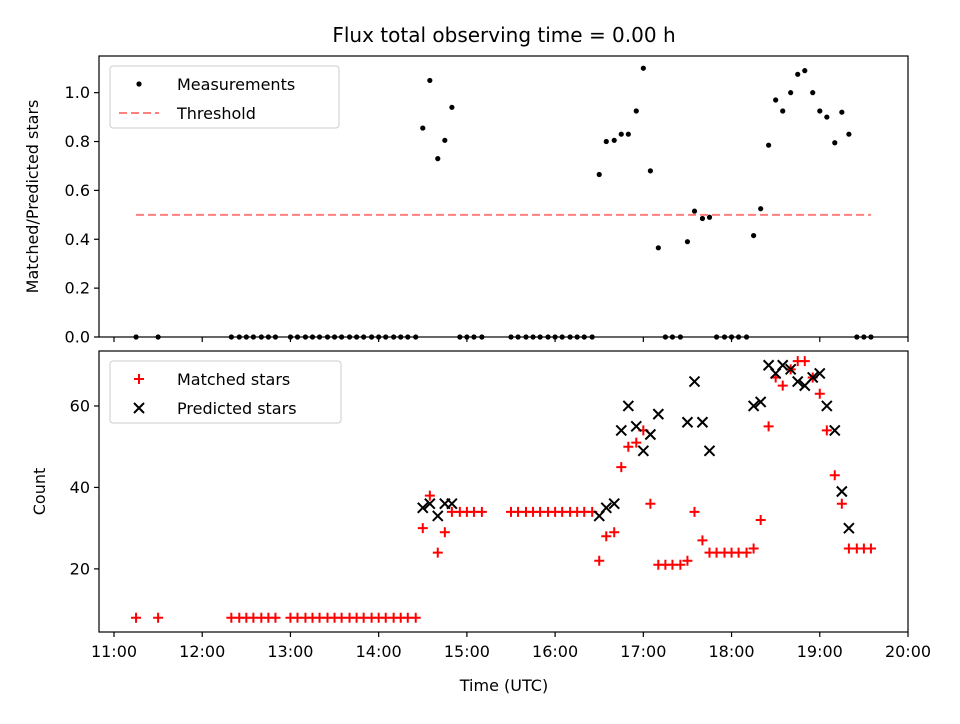 The height and width of the screenshot is (724, 960). Describe the element at coordinates (555, 651) in the screenshot. I see `x-tick-label: 16:00` at that location.